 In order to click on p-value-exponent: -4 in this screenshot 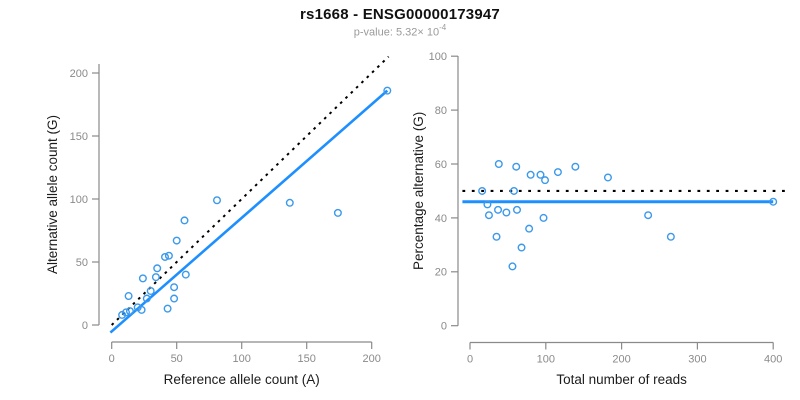, I will do `click(443, 27)`.